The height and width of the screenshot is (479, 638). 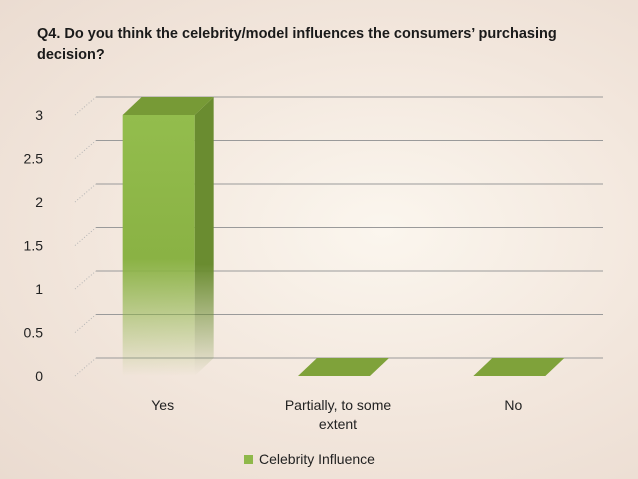 I want to click on legend-label: Celebrity Influence, so click(x=317, y=459).